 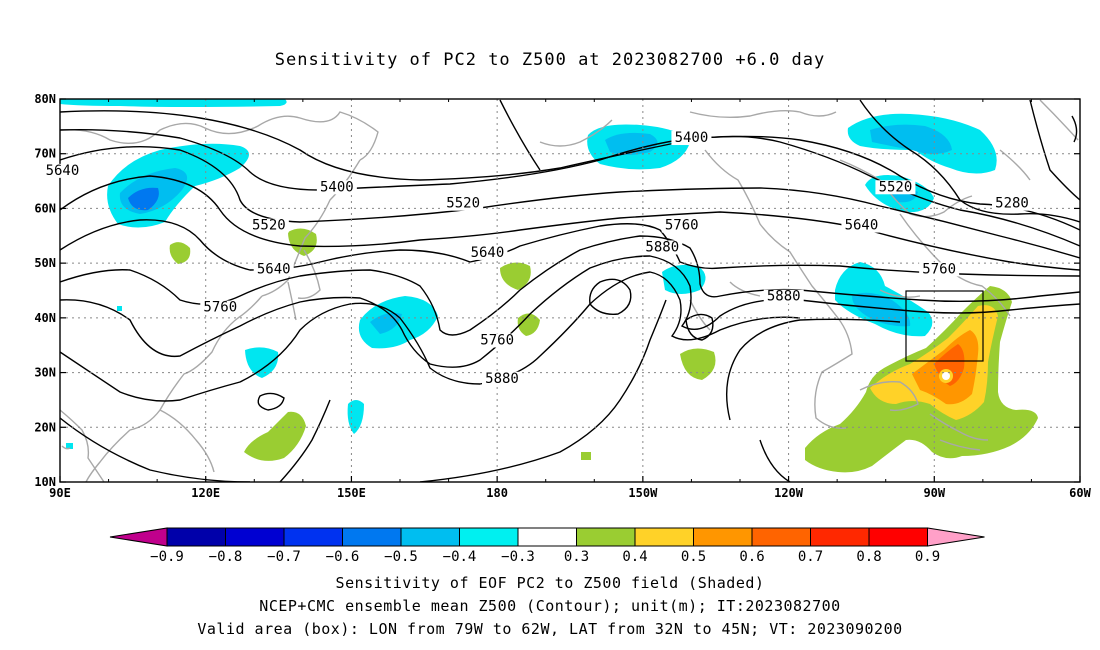 I want to click on colorbar-label: −0.7, so click(x=284, y=557).